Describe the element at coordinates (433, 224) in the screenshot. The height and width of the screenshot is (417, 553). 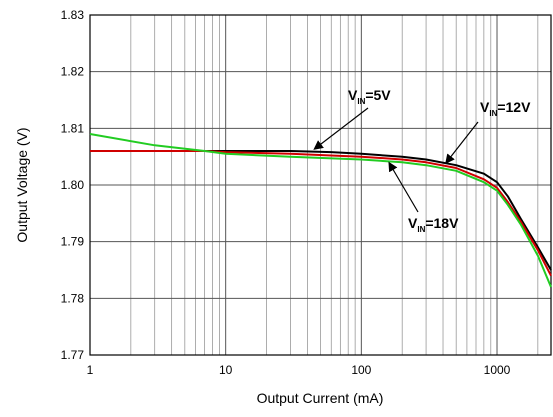
I see `series-annotation: VIN=18V` at that location.